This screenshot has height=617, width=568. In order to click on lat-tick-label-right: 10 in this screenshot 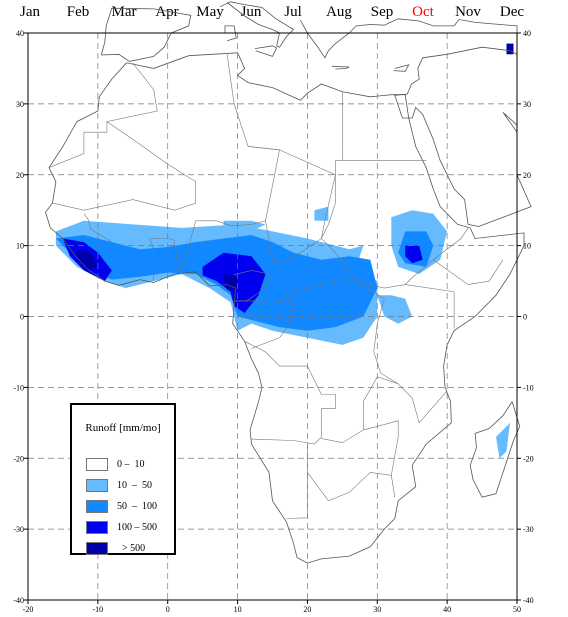, I will do `click(527, 246)`.